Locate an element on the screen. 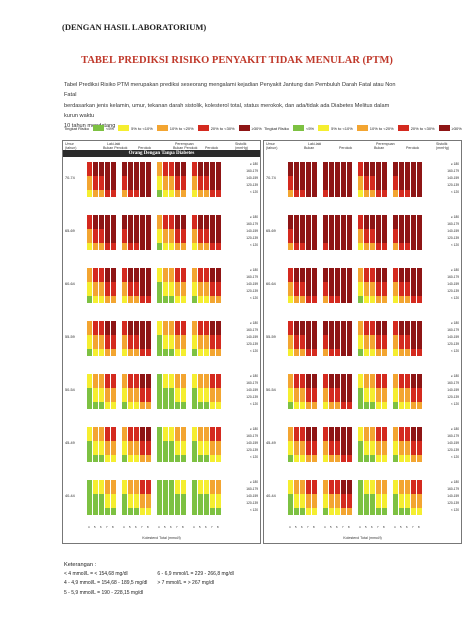  cholesterol-tick: 6 is located at coordinates (337, 527).